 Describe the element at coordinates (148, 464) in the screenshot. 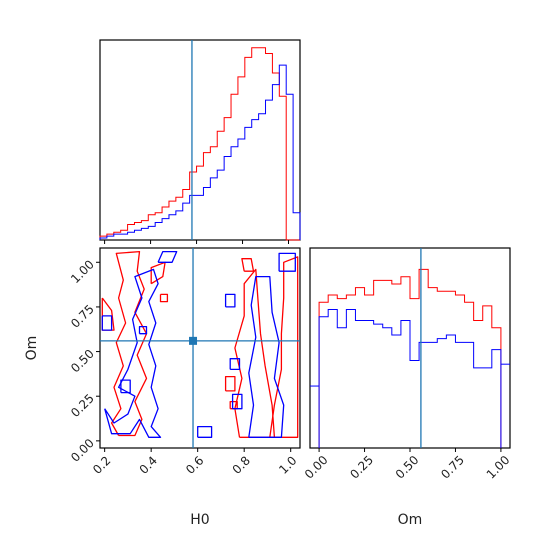

I see `contour-xtick-label-1: 0.4` at that location.